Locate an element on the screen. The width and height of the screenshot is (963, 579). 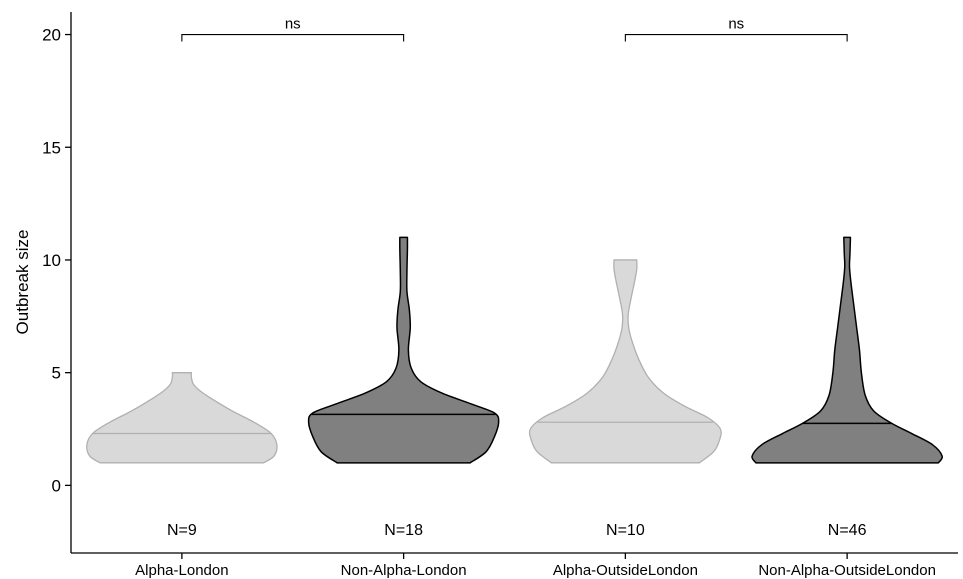
n-label-2: N=10 is located at coordinates (625, 530).